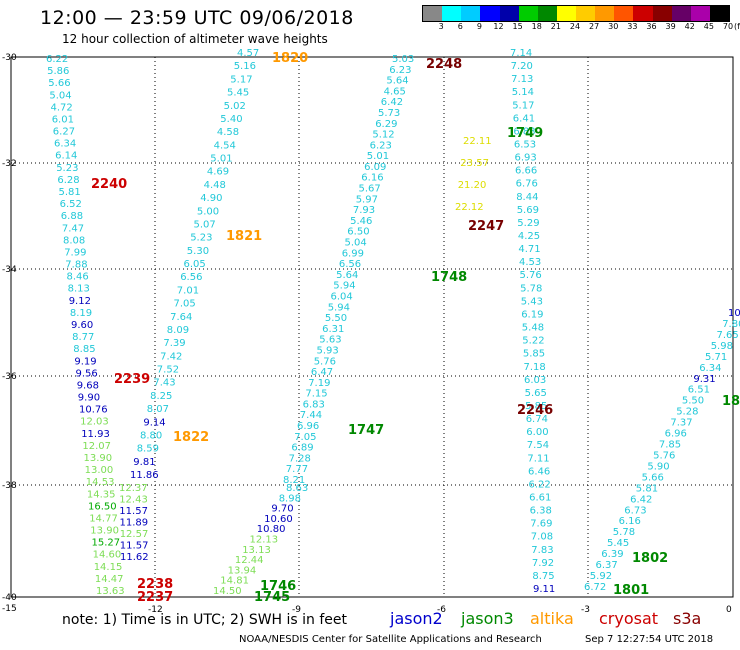 The width and height of the screenshot is (740, 650). I want to click on wave-height-value: 4.53, so click(530, 262).